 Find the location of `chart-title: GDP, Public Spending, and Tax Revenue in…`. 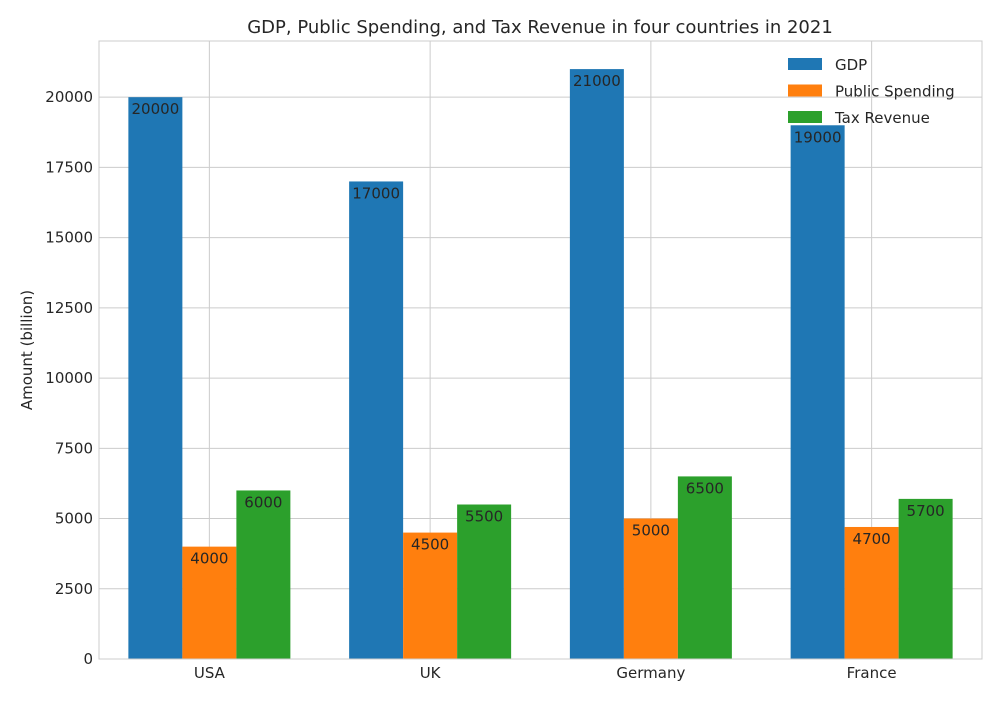

chart-title: GDP, Public Spending, and Tax Revenue in… is located at coordinates (540, 27).